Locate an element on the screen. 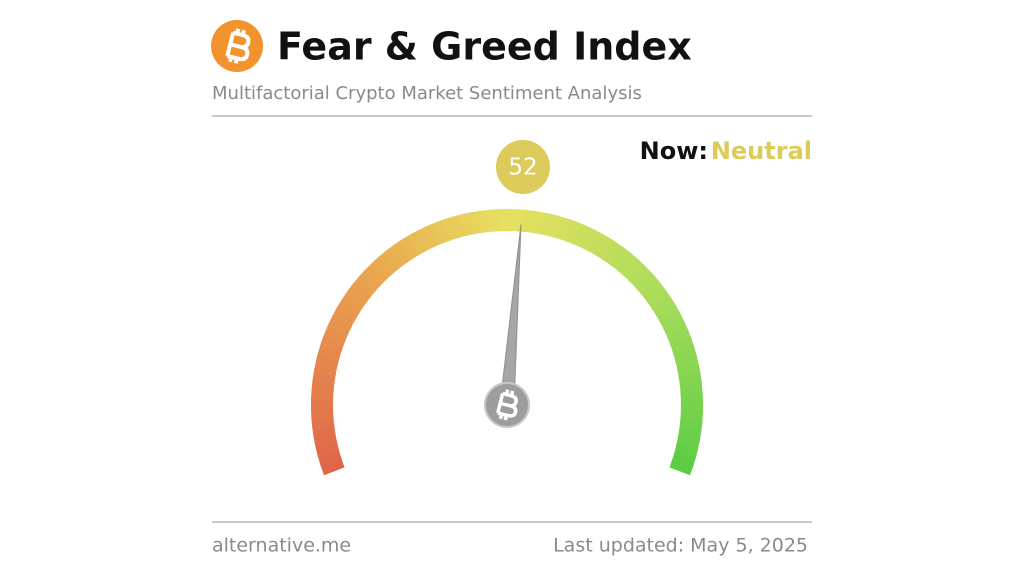 This screenshot has width=1024, height=577. needle is located at coordinates (510, 315).